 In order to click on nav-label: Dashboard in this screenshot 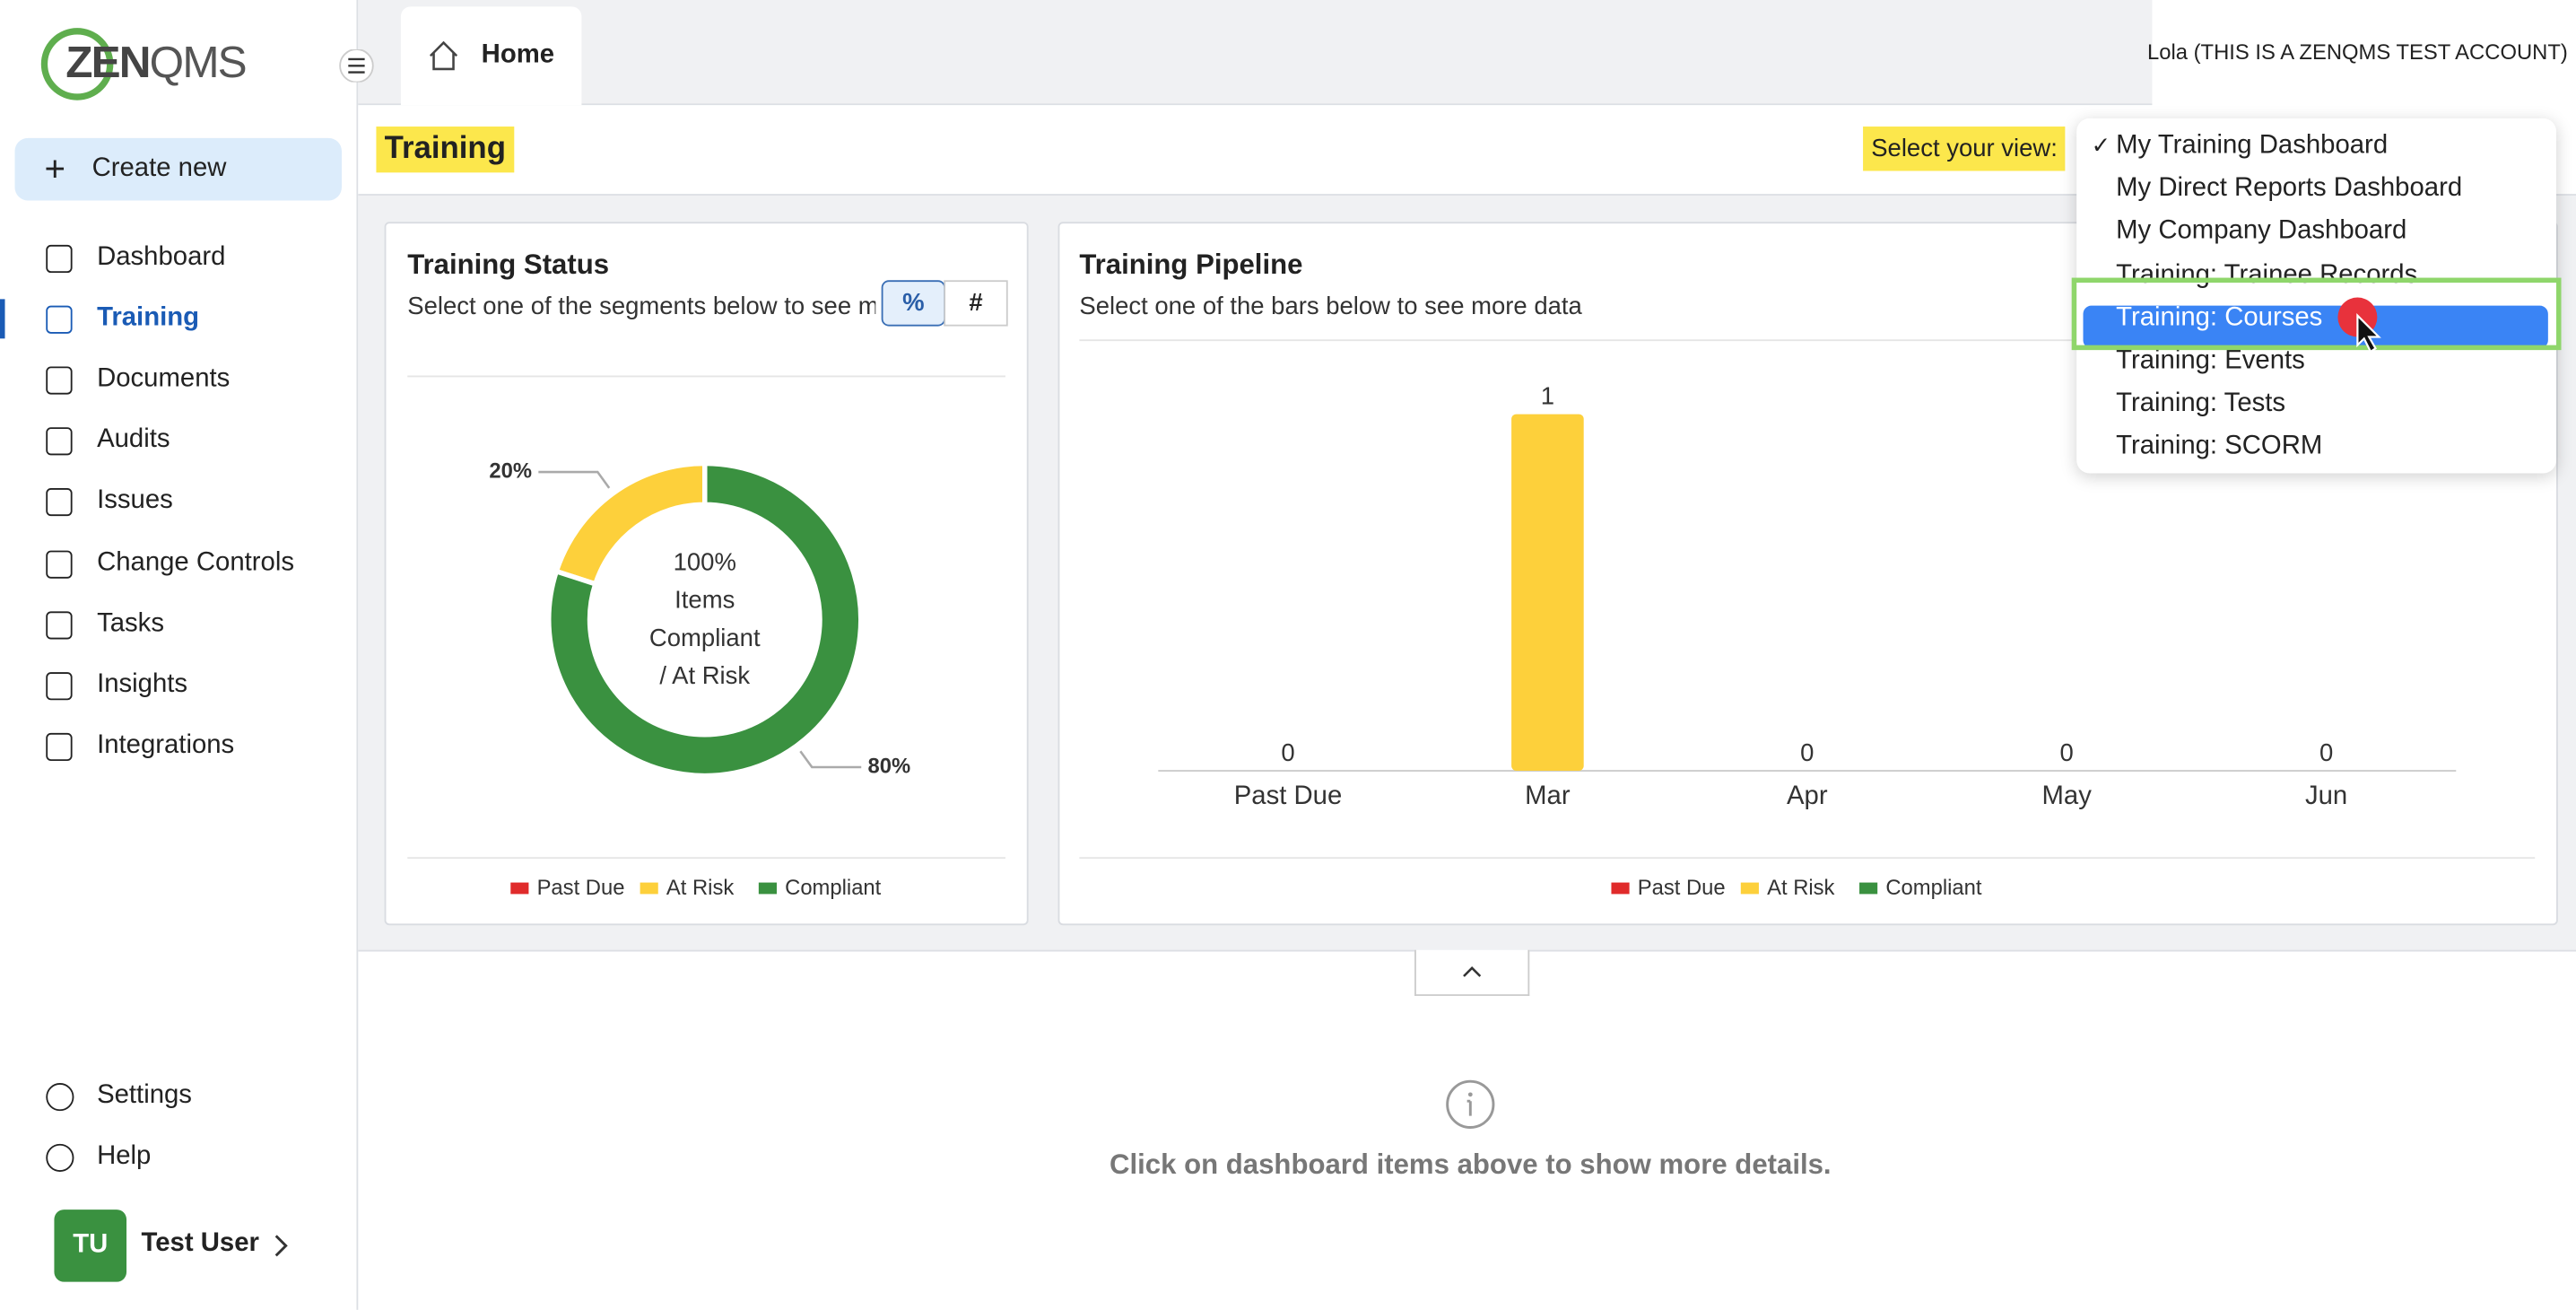, I will do `click(161, 258)`.